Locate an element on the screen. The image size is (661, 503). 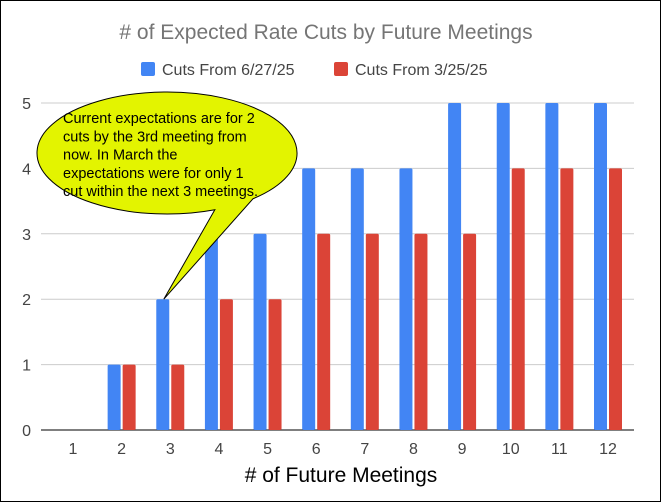
x-tick-label: 1 is located at coordinates (73, 449).